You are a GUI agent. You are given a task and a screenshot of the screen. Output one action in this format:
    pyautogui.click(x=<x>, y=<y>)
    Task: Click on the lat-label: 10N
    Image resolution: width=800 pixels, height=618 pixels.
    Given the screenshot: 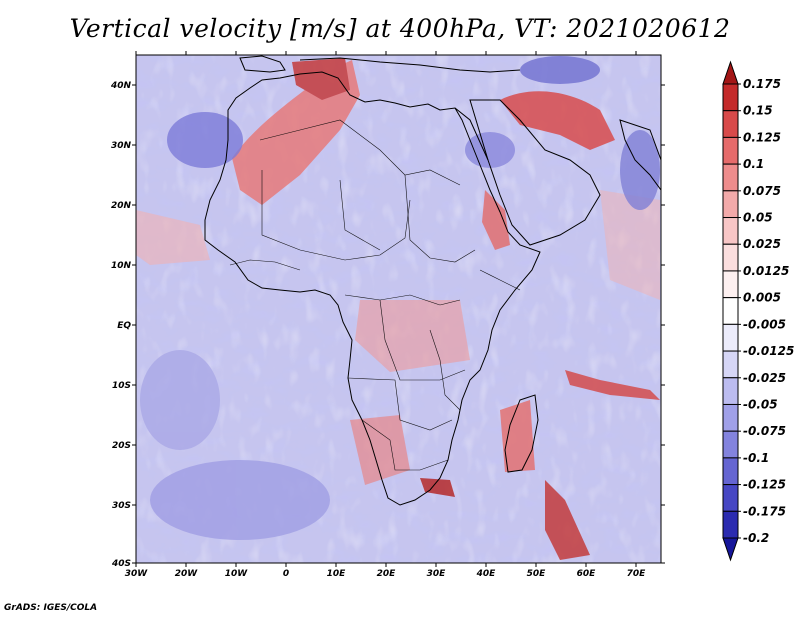 What is the action you would take?
    pyautogui.click(x=121, y=266)
    